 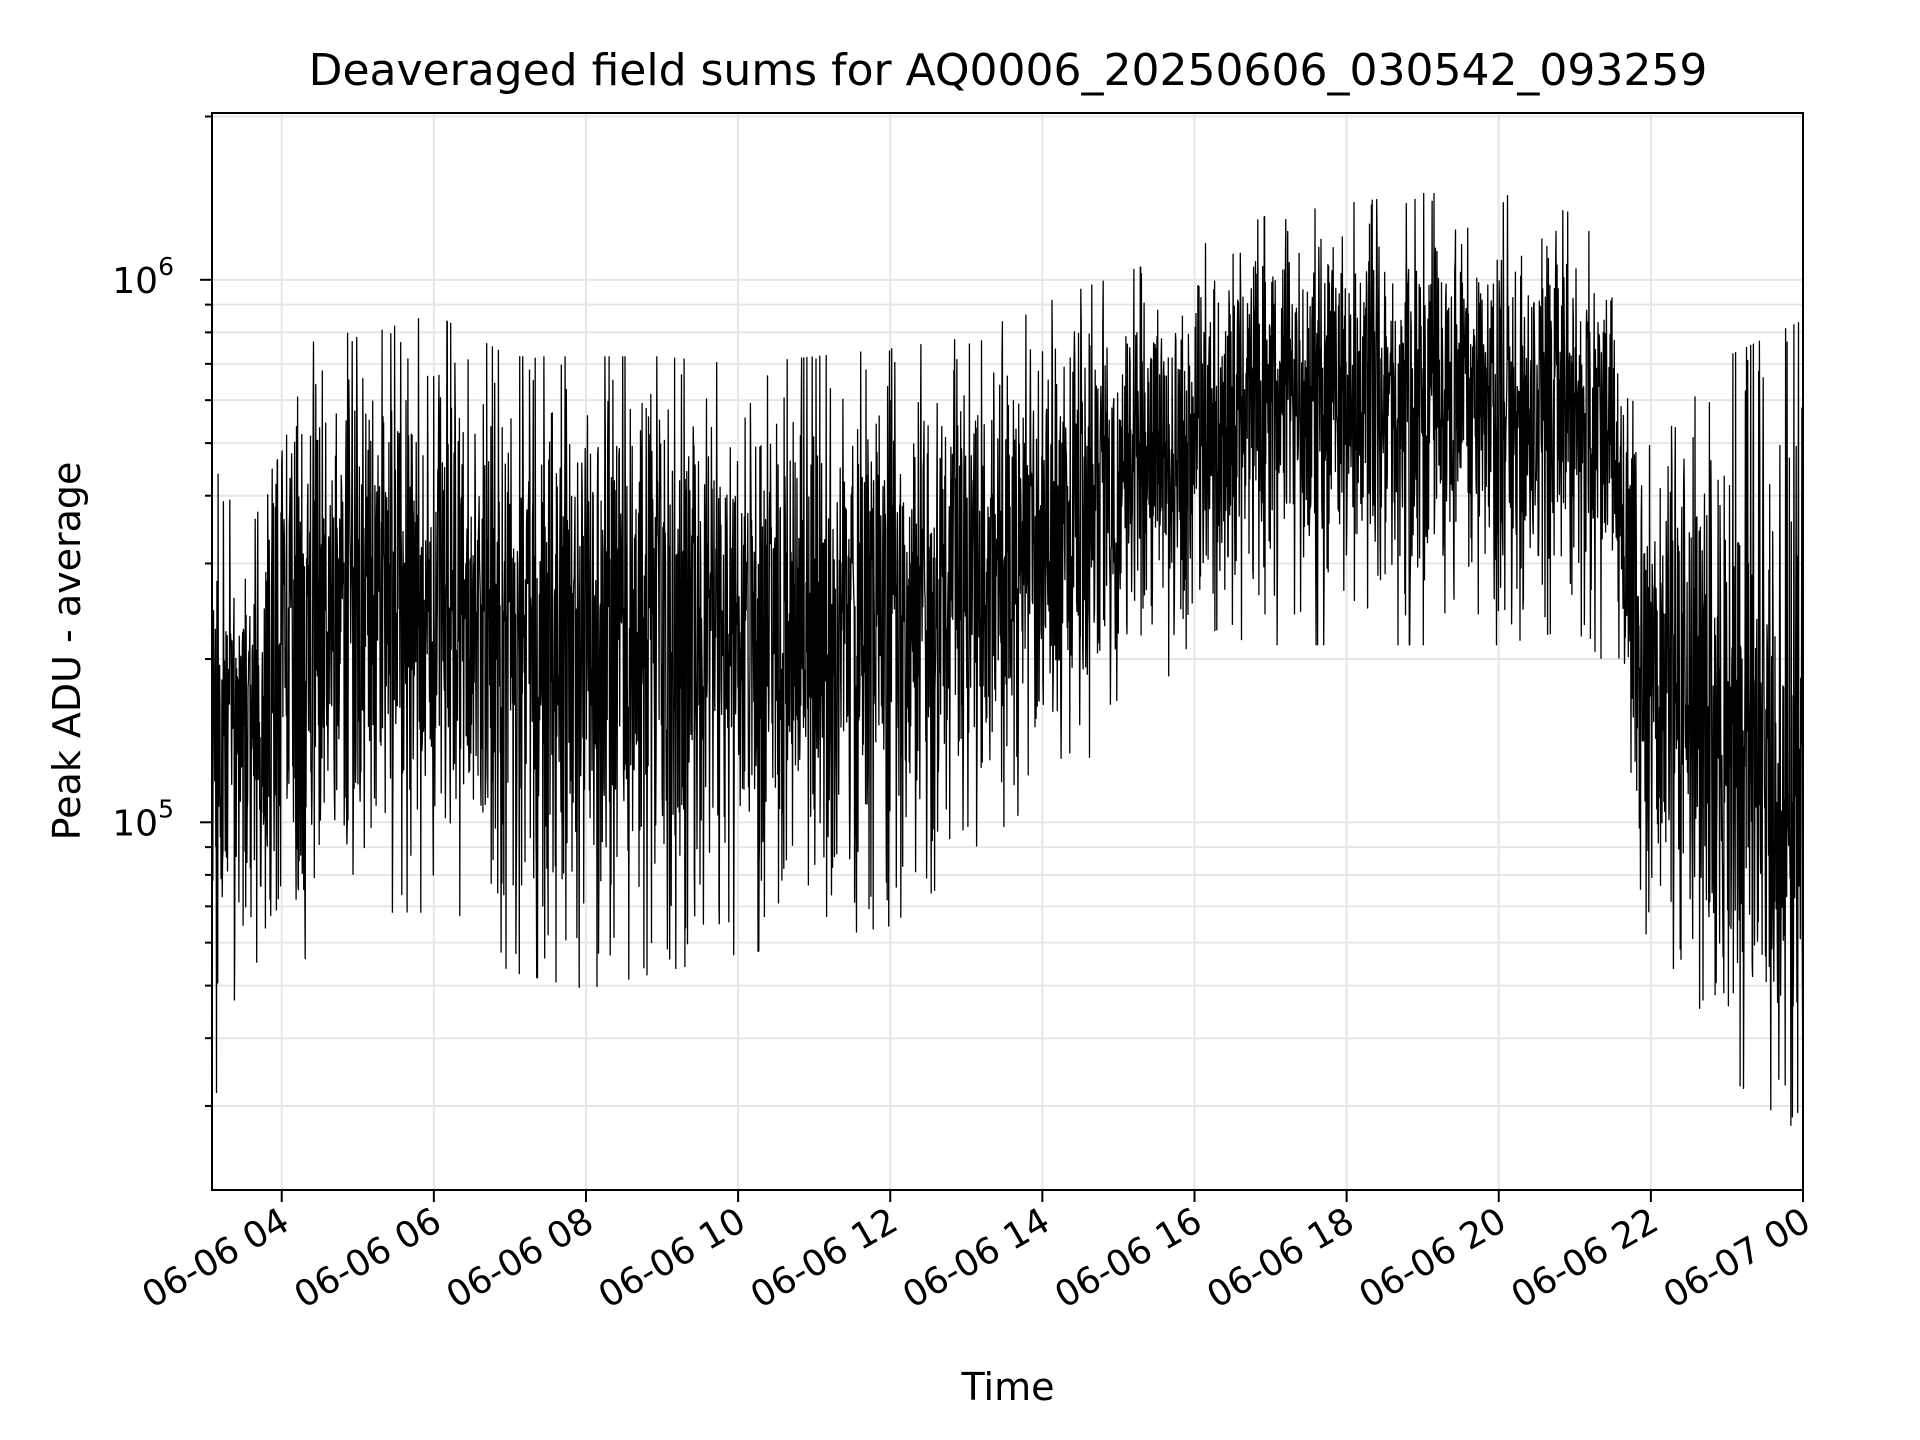 I want to click on x-axis-label: Time, so click(x=1008, y=1387).